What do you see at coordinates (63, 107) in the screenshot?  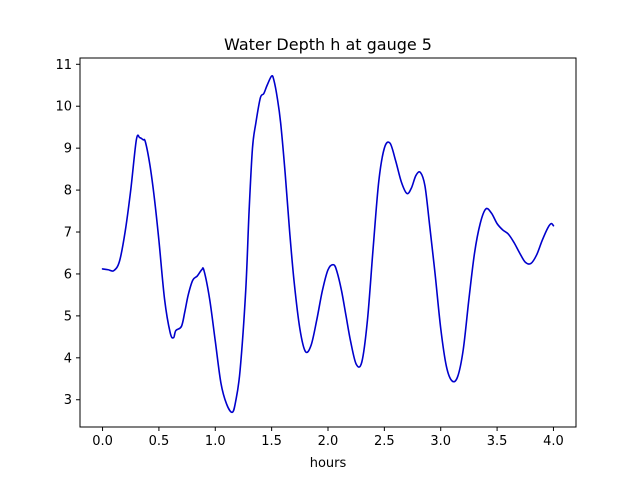 I see `y-tick-label: 10` at bounding box center [63, 107].